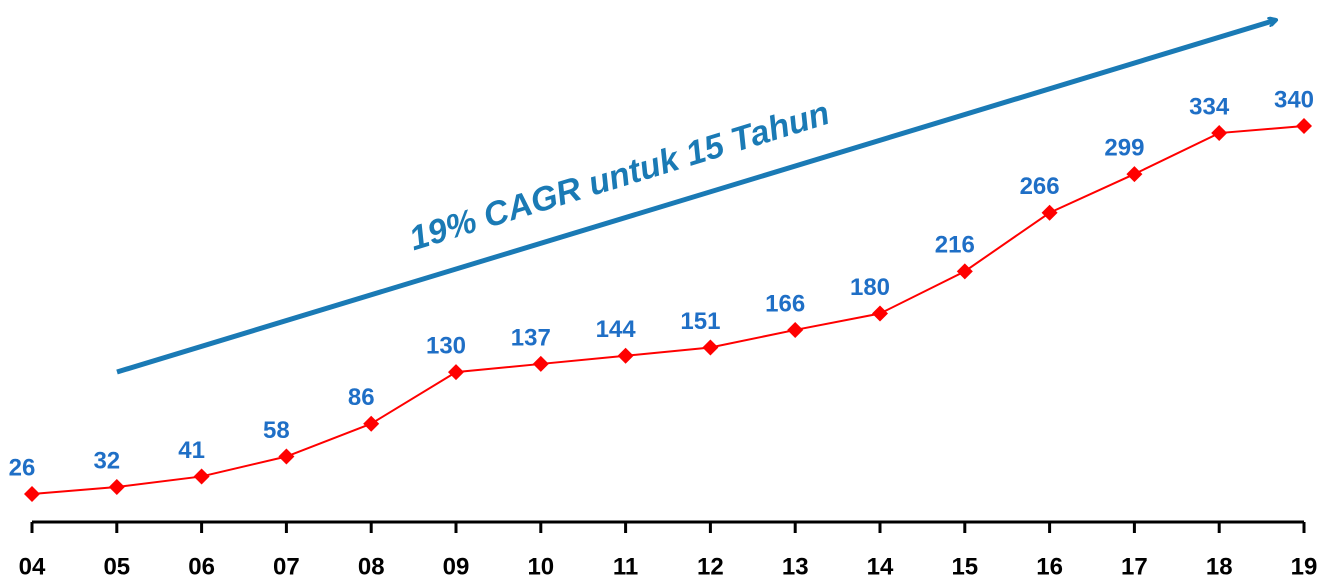 The width and height of the screenshot is (1329, 582). Describe the element at coordinates (870, 287) in the screenshot. I see `data-label: 180` at that location.